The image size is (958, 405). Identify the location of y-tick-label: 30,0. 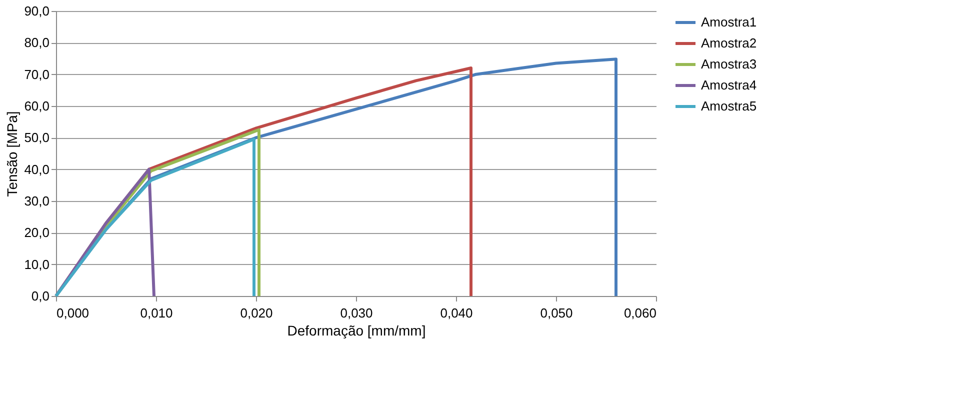
(37, 201).